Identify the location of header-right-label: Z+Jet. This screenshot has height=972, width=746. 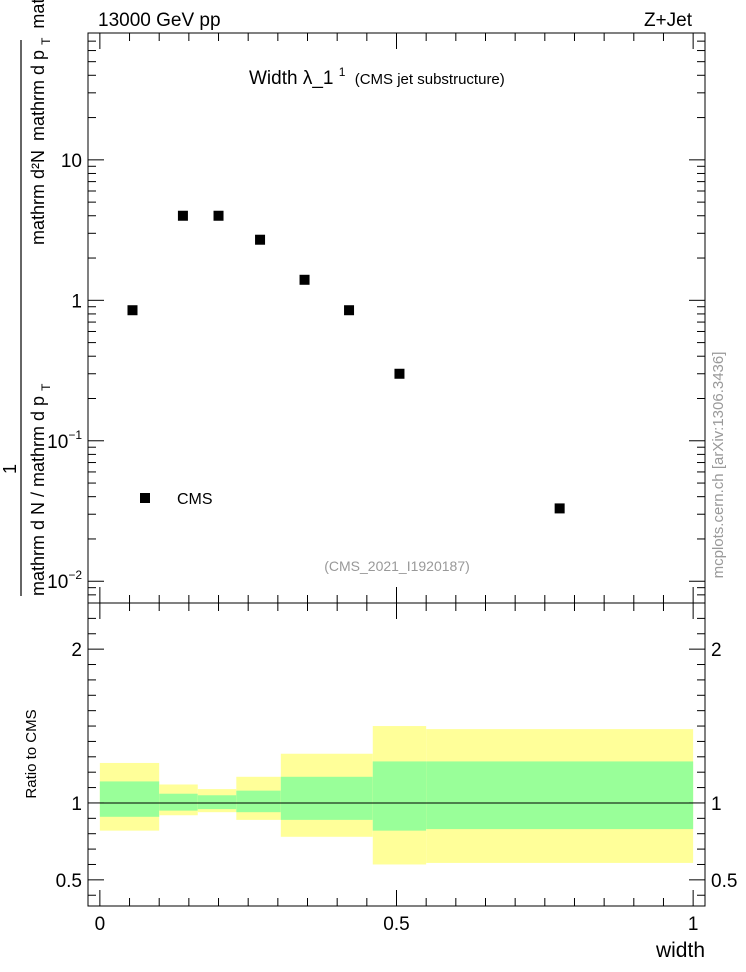
(668, 20).